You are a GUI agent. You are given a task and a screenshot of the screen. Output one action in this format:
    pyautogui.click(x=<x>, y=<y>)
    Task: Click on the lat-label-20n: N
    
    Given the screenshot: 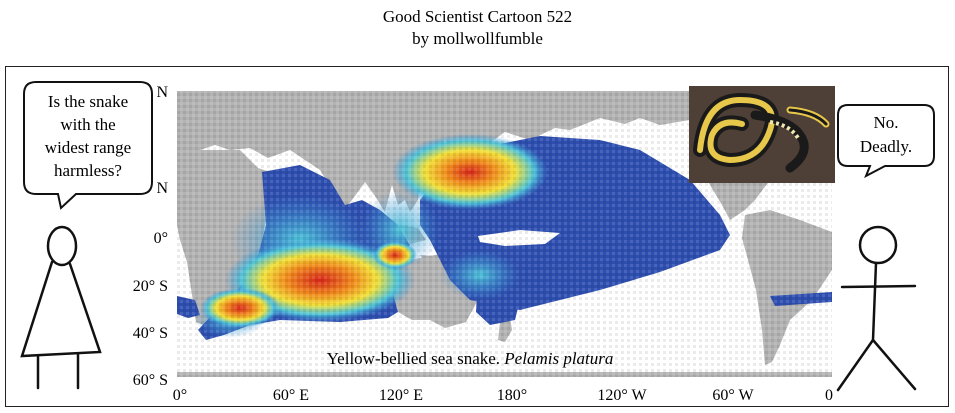 What is the action you would take?
    pyautogui.click(x=162, y=188)
    